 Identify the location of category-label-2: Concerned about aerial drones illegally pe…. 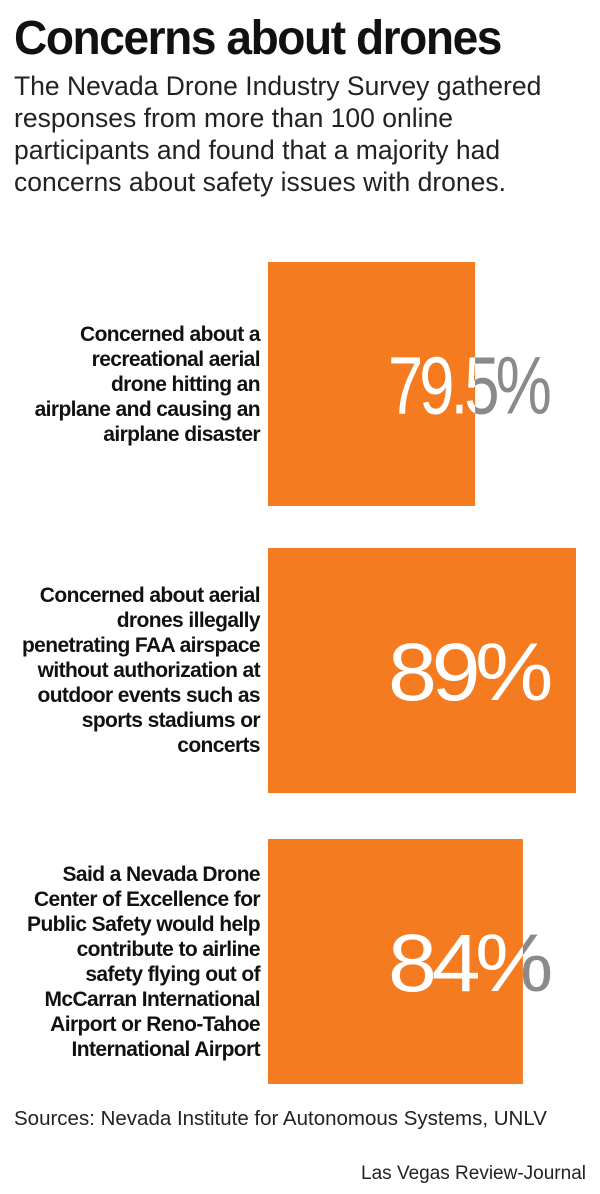
(141, 670).